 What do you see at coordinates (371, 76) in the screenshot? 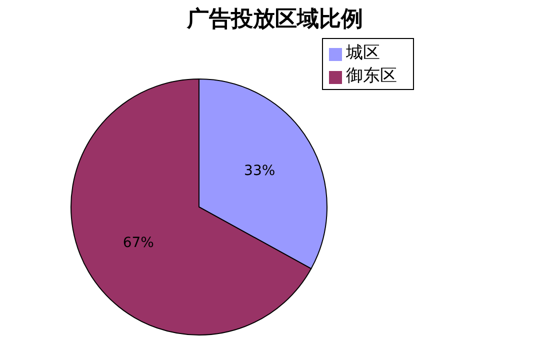
I see `legend-label: 御东区` at bounding box center [371, 76].